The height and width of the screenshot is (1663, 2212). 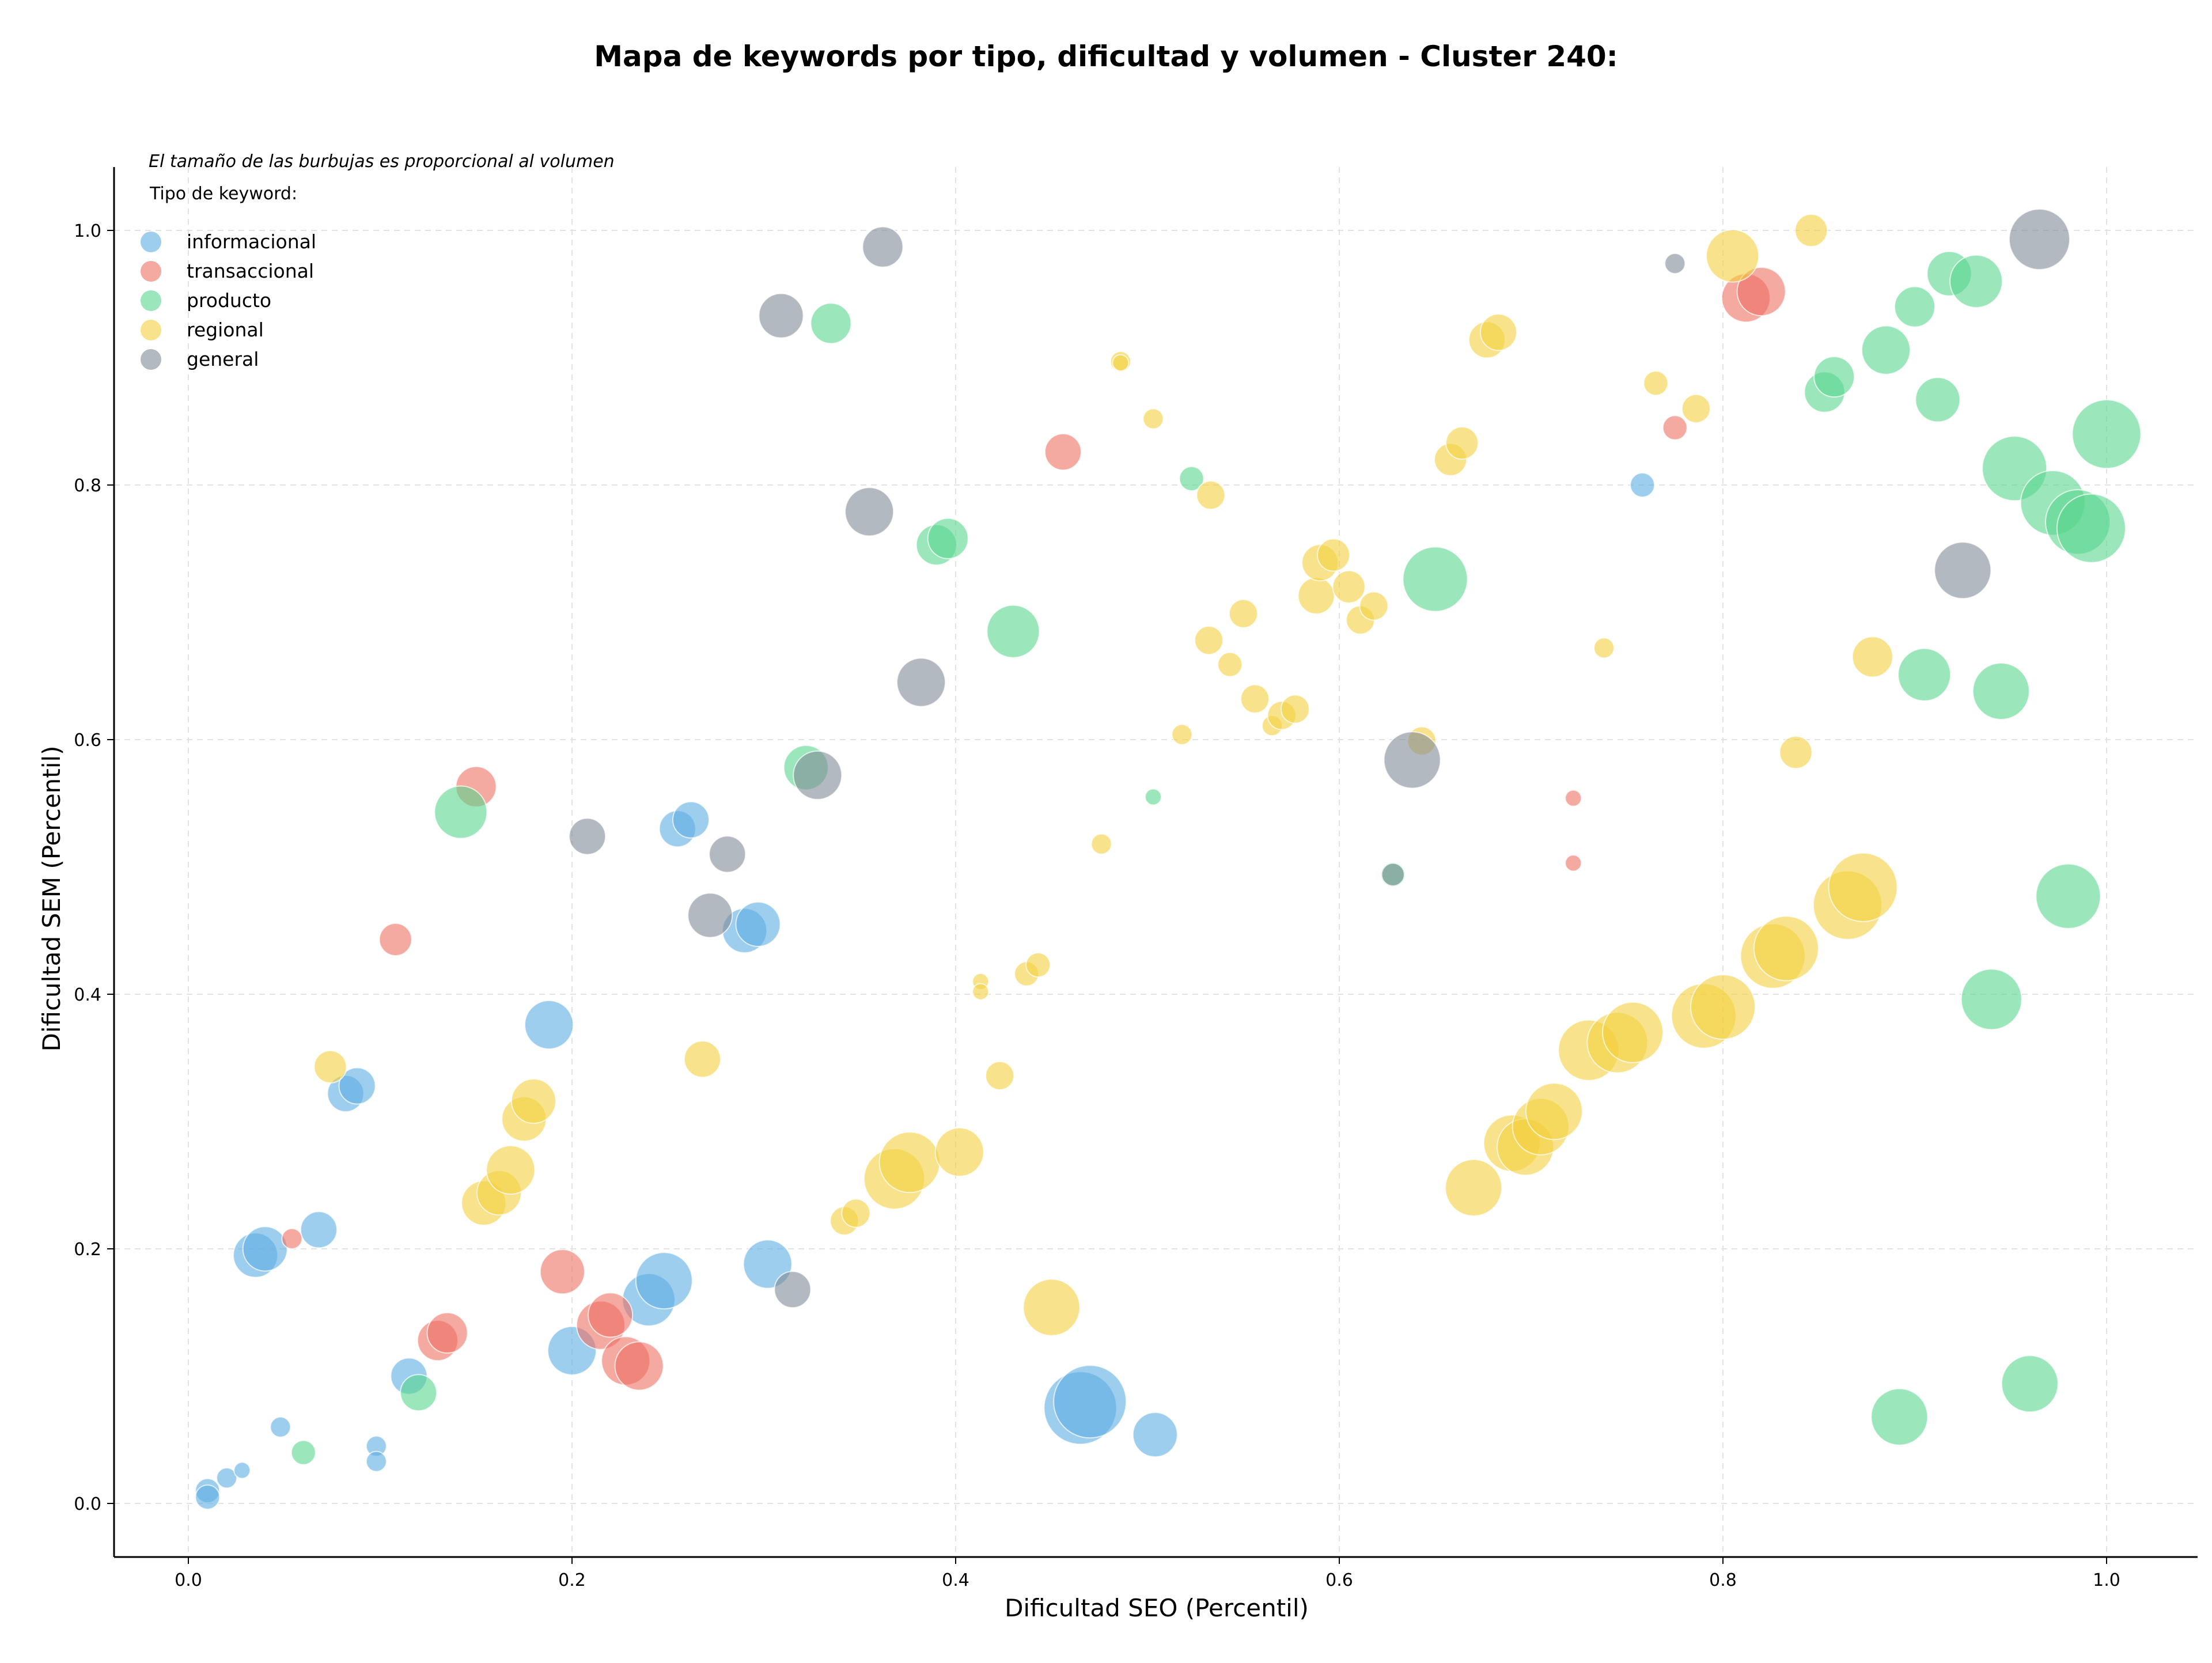 I want to click on y-tick-label: 0.0, so click(x=87, y=1504).